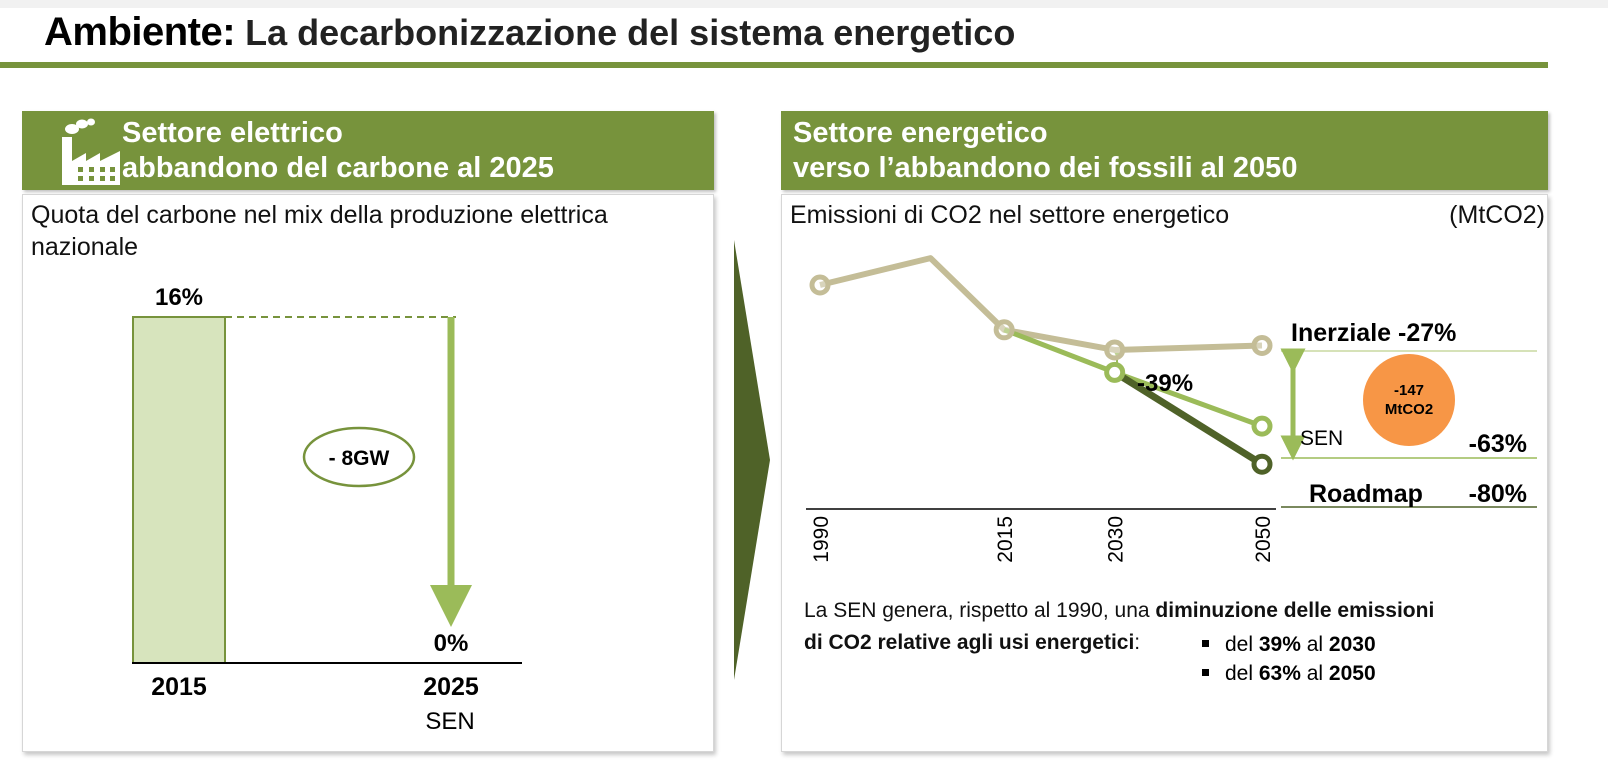 The width and height of the screenshot is (1608, 783). Describe the element at coordinates (752, 460) in the screenshot. I see `transition-arrow` at that location.